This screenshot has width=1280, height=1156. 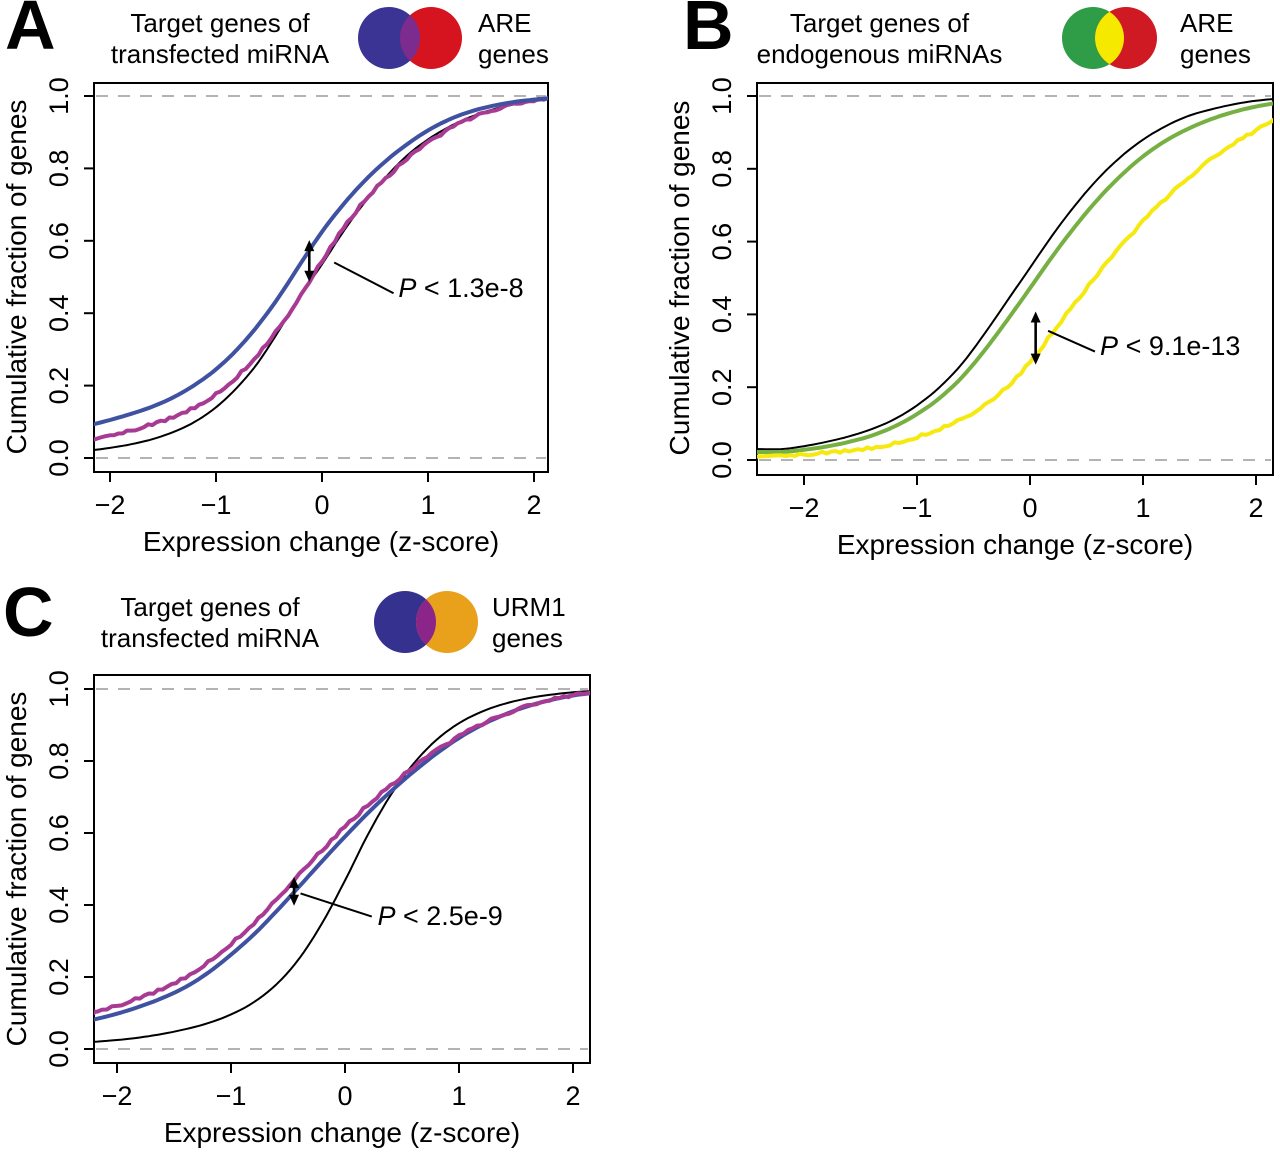 I want to click on panel-c-letter: C, so click(x=28, y=612).